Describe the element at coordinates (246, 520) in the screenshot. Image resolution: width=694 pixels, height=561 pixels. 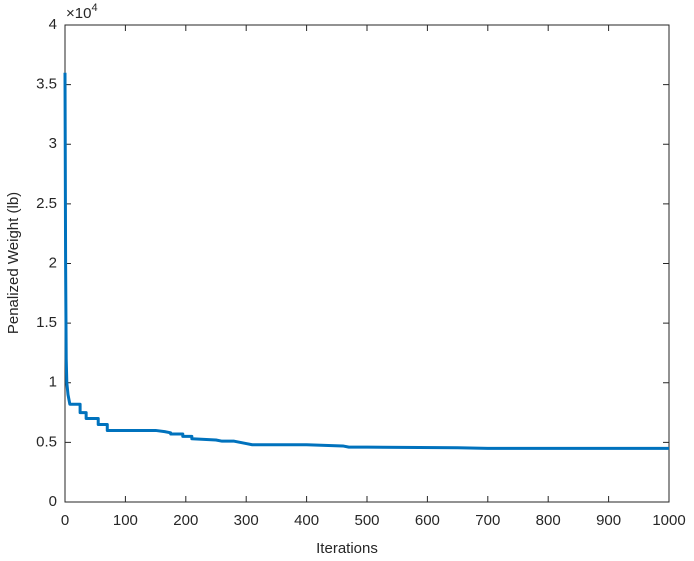
I see `x-tick-label: 300` at that location.